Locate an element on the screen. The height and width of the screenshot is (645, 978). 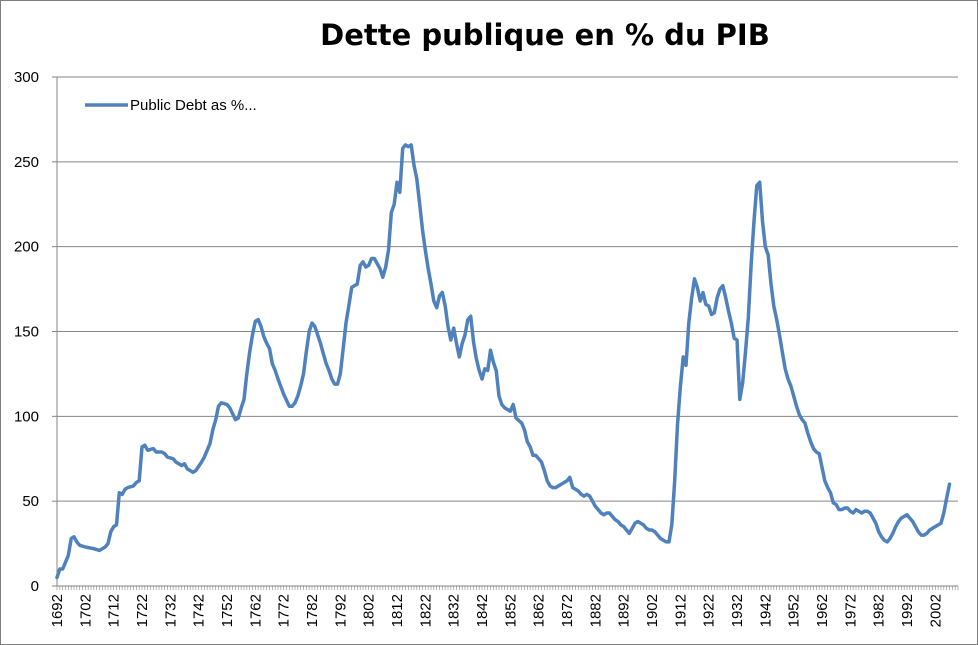
x-tick-label: 1832 is located at coordinates (454, 610).